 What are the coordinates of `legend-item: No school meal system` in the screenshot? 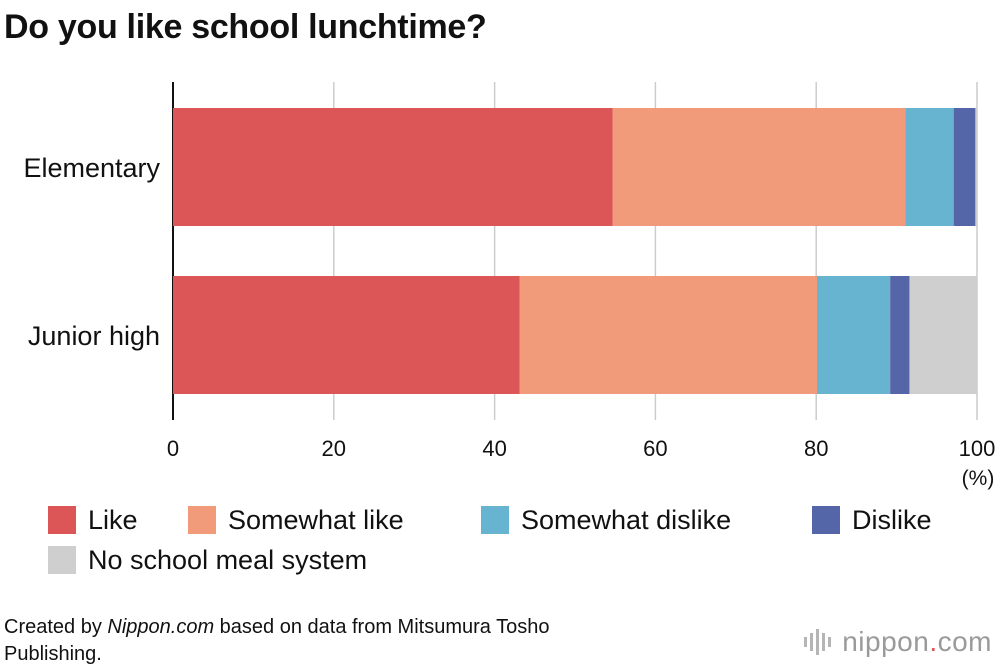 It's located at (248, 560).